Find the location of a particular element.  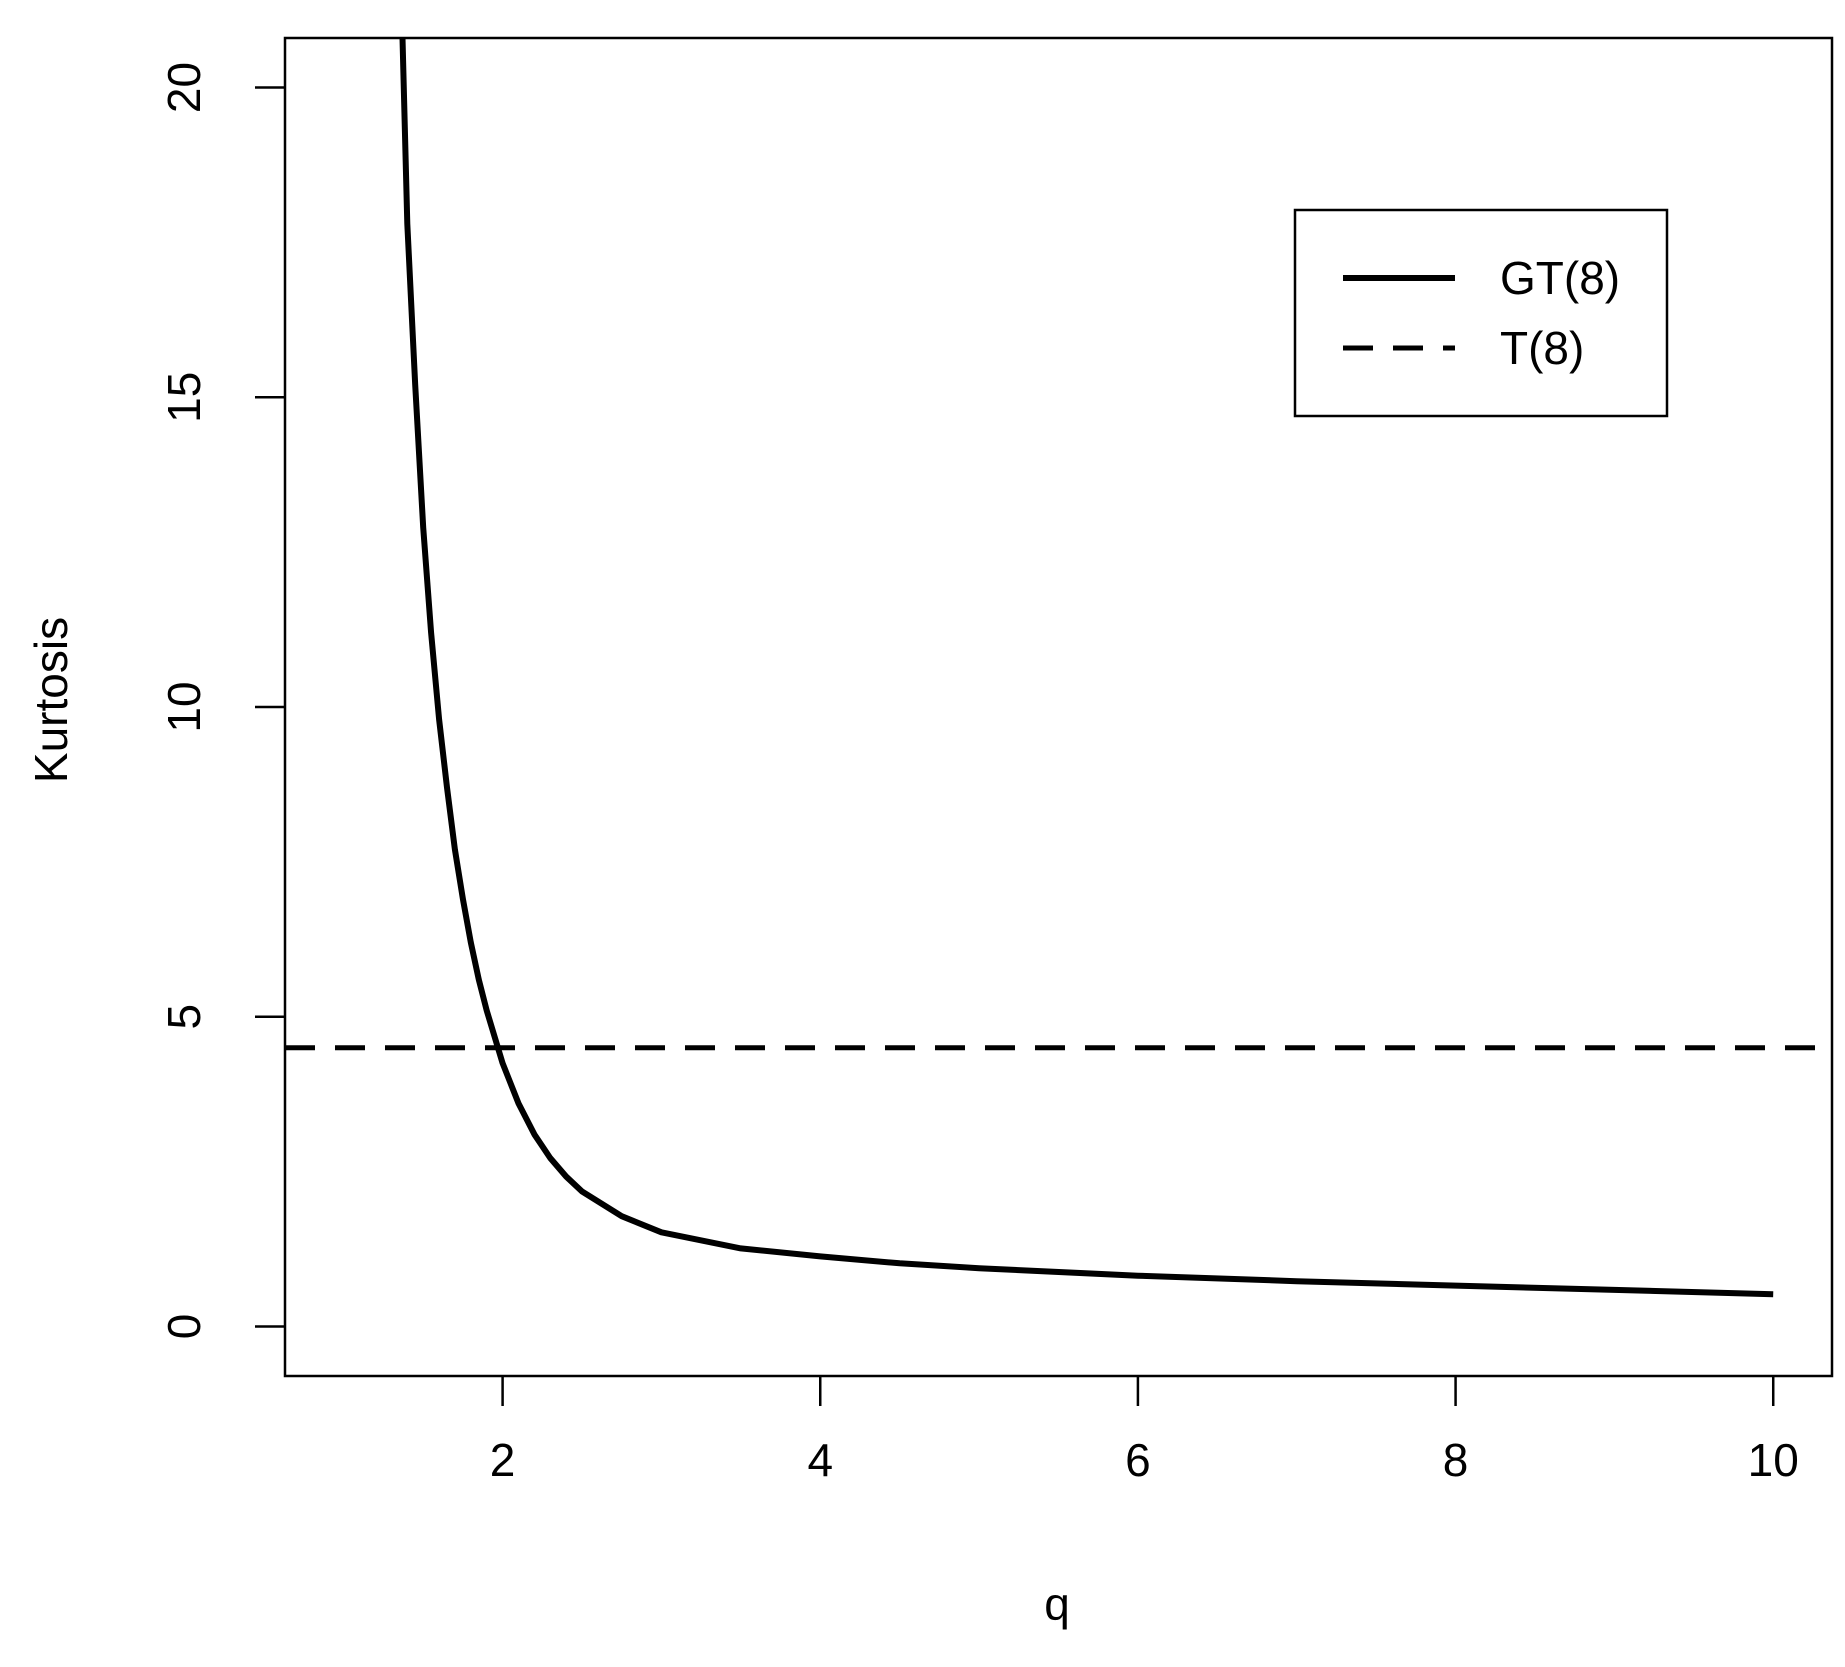

x-axis-label: q is located at coordinates (1057, 1604).